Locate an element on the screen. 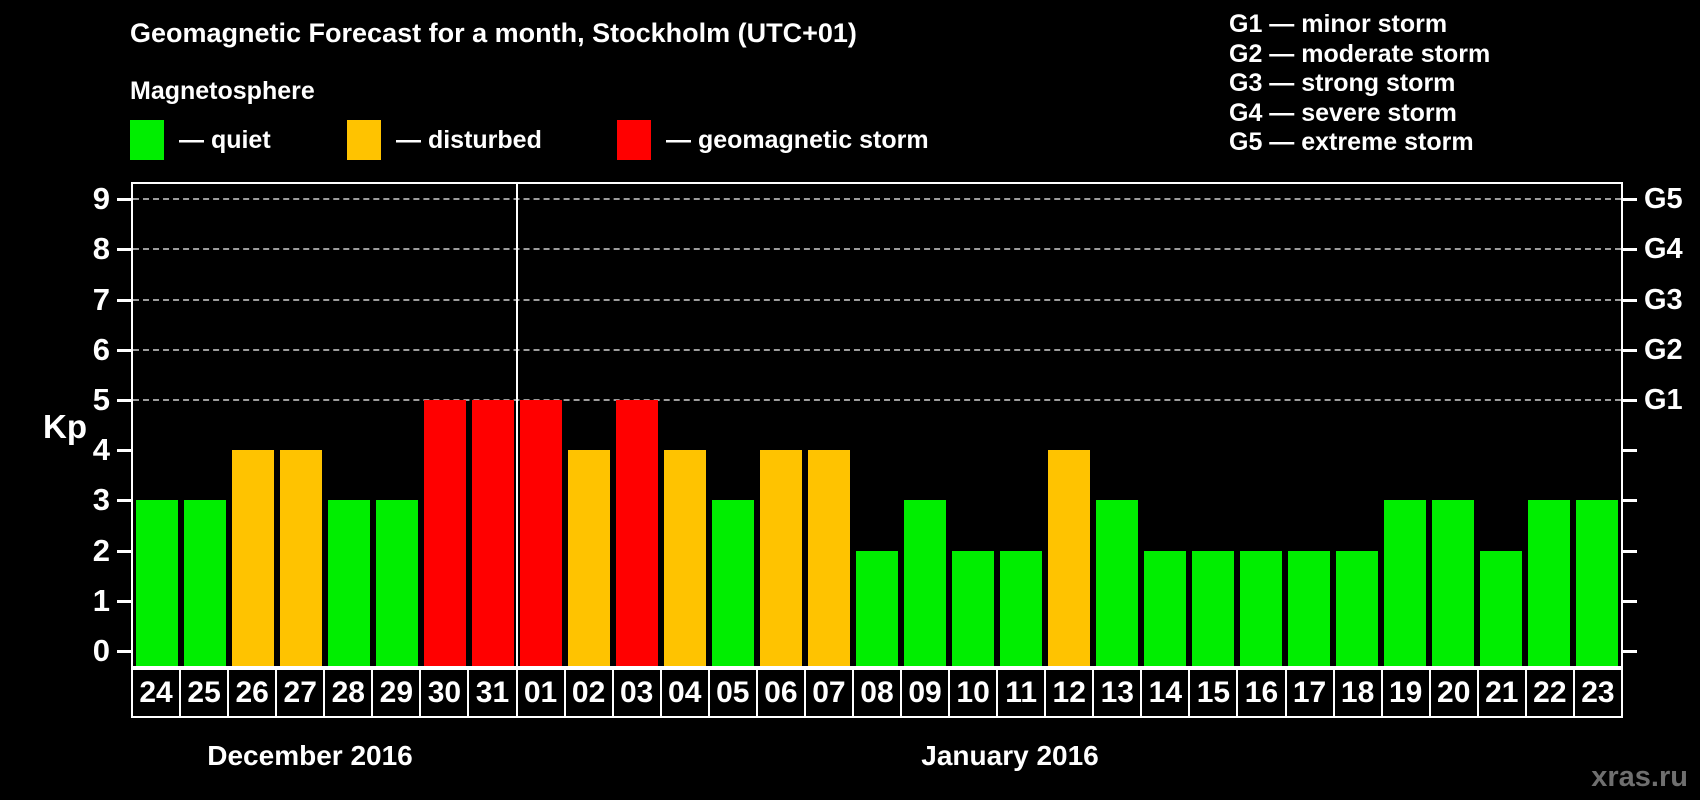 The width and height of the screenshot is (1700, 800). month-boundary-line is located at coordinates (517, 425).